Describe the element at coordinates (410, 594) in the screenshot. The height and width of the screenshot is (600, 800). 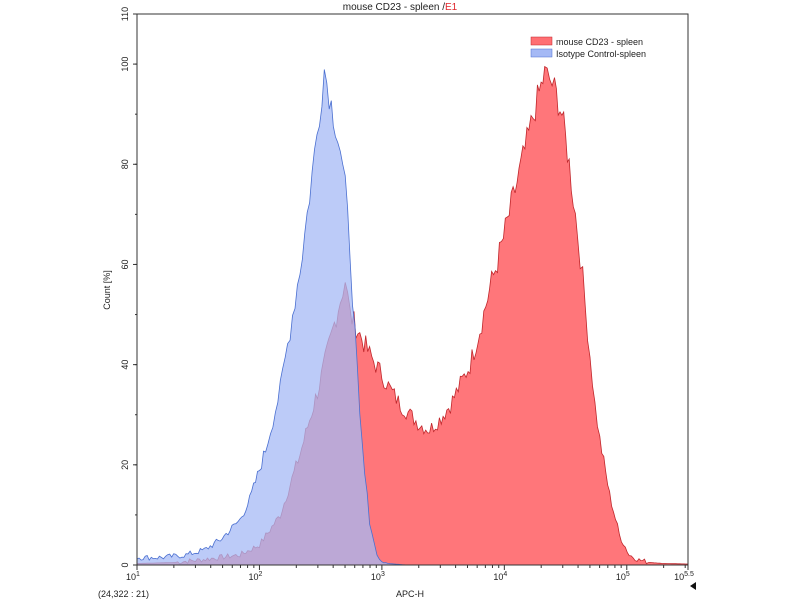
I see `x-axis-label: APC-H` at that location.